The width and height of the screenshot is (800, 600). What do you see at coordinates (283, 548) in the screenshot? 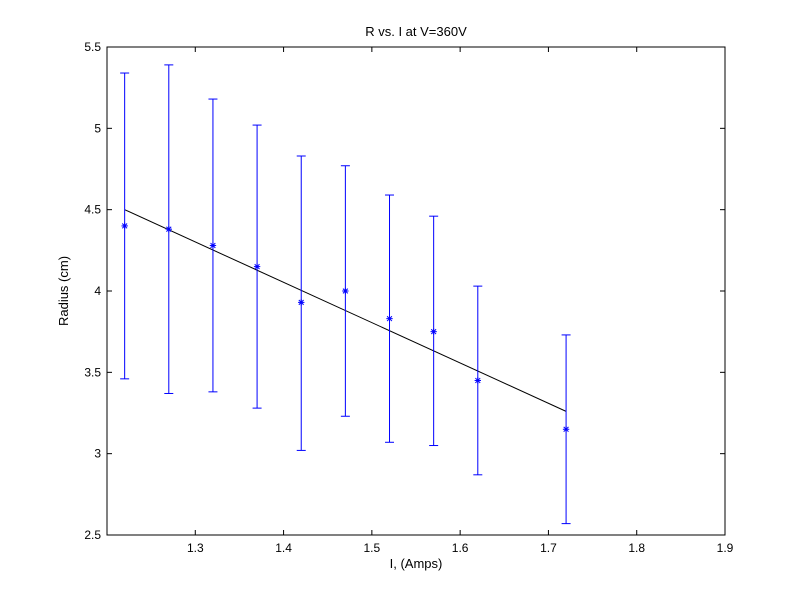
I see `x-tick-label: 1.4` at bounding box center [283, 548].